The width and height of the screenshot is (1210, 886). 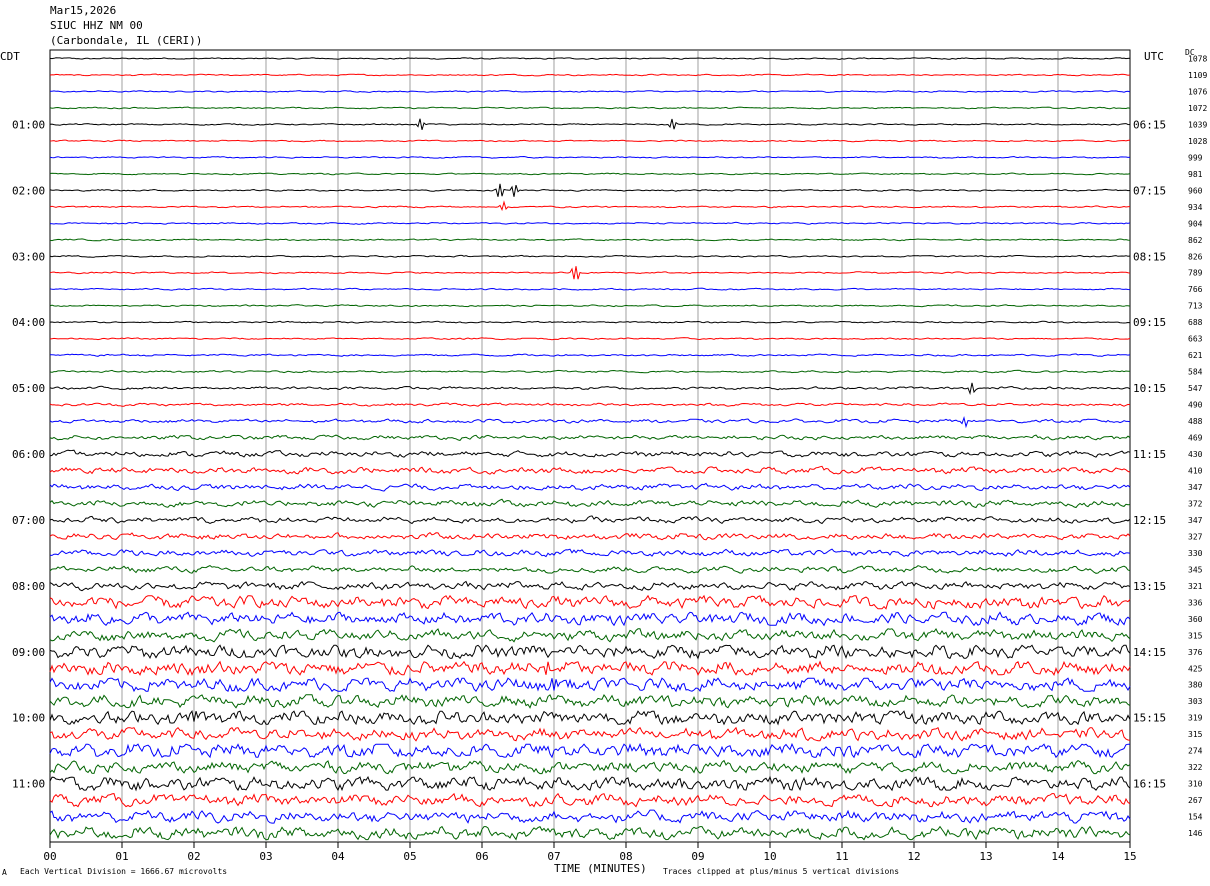 What do you see at coordinates (28, 454) in the screenshot?
I see `left-hour-label: 06:00` at bounding box center [28, 454].